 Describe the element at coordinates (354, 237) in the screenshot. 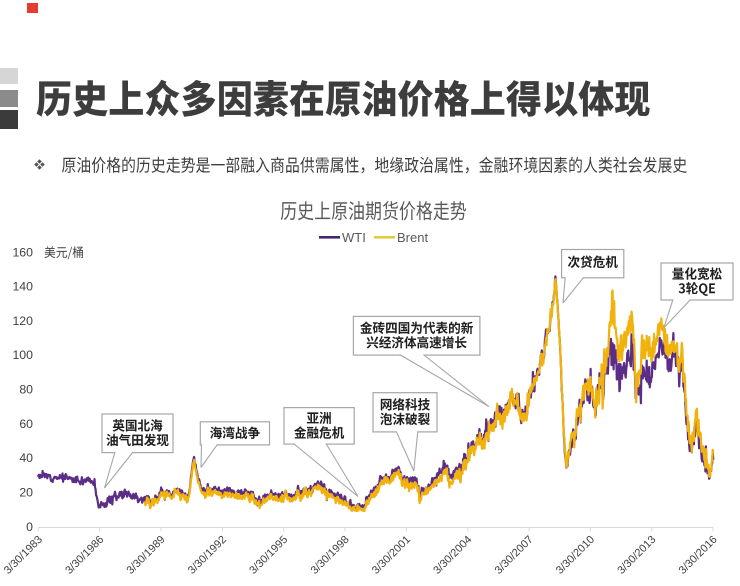

I see `svg-text: WTI` at that location.